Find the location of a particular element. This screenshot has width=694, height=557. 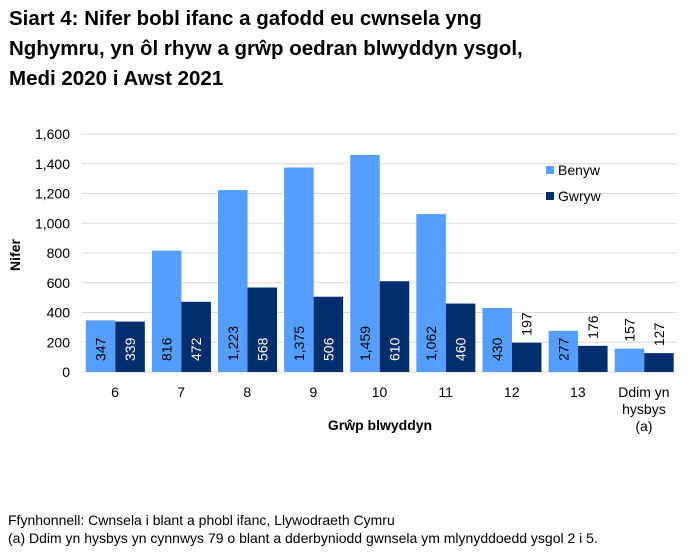

y-tick-label: 600 is located at coordinates (59, 283).